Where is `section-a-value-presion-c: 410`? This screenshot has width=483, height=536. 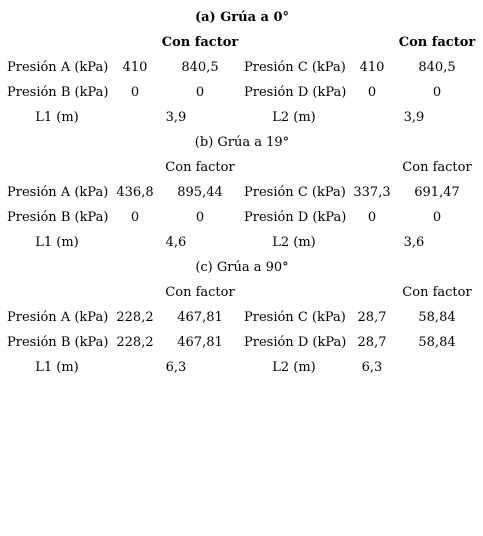 section-a-value-presion-c: 410 is located at coordinates (372, 67).